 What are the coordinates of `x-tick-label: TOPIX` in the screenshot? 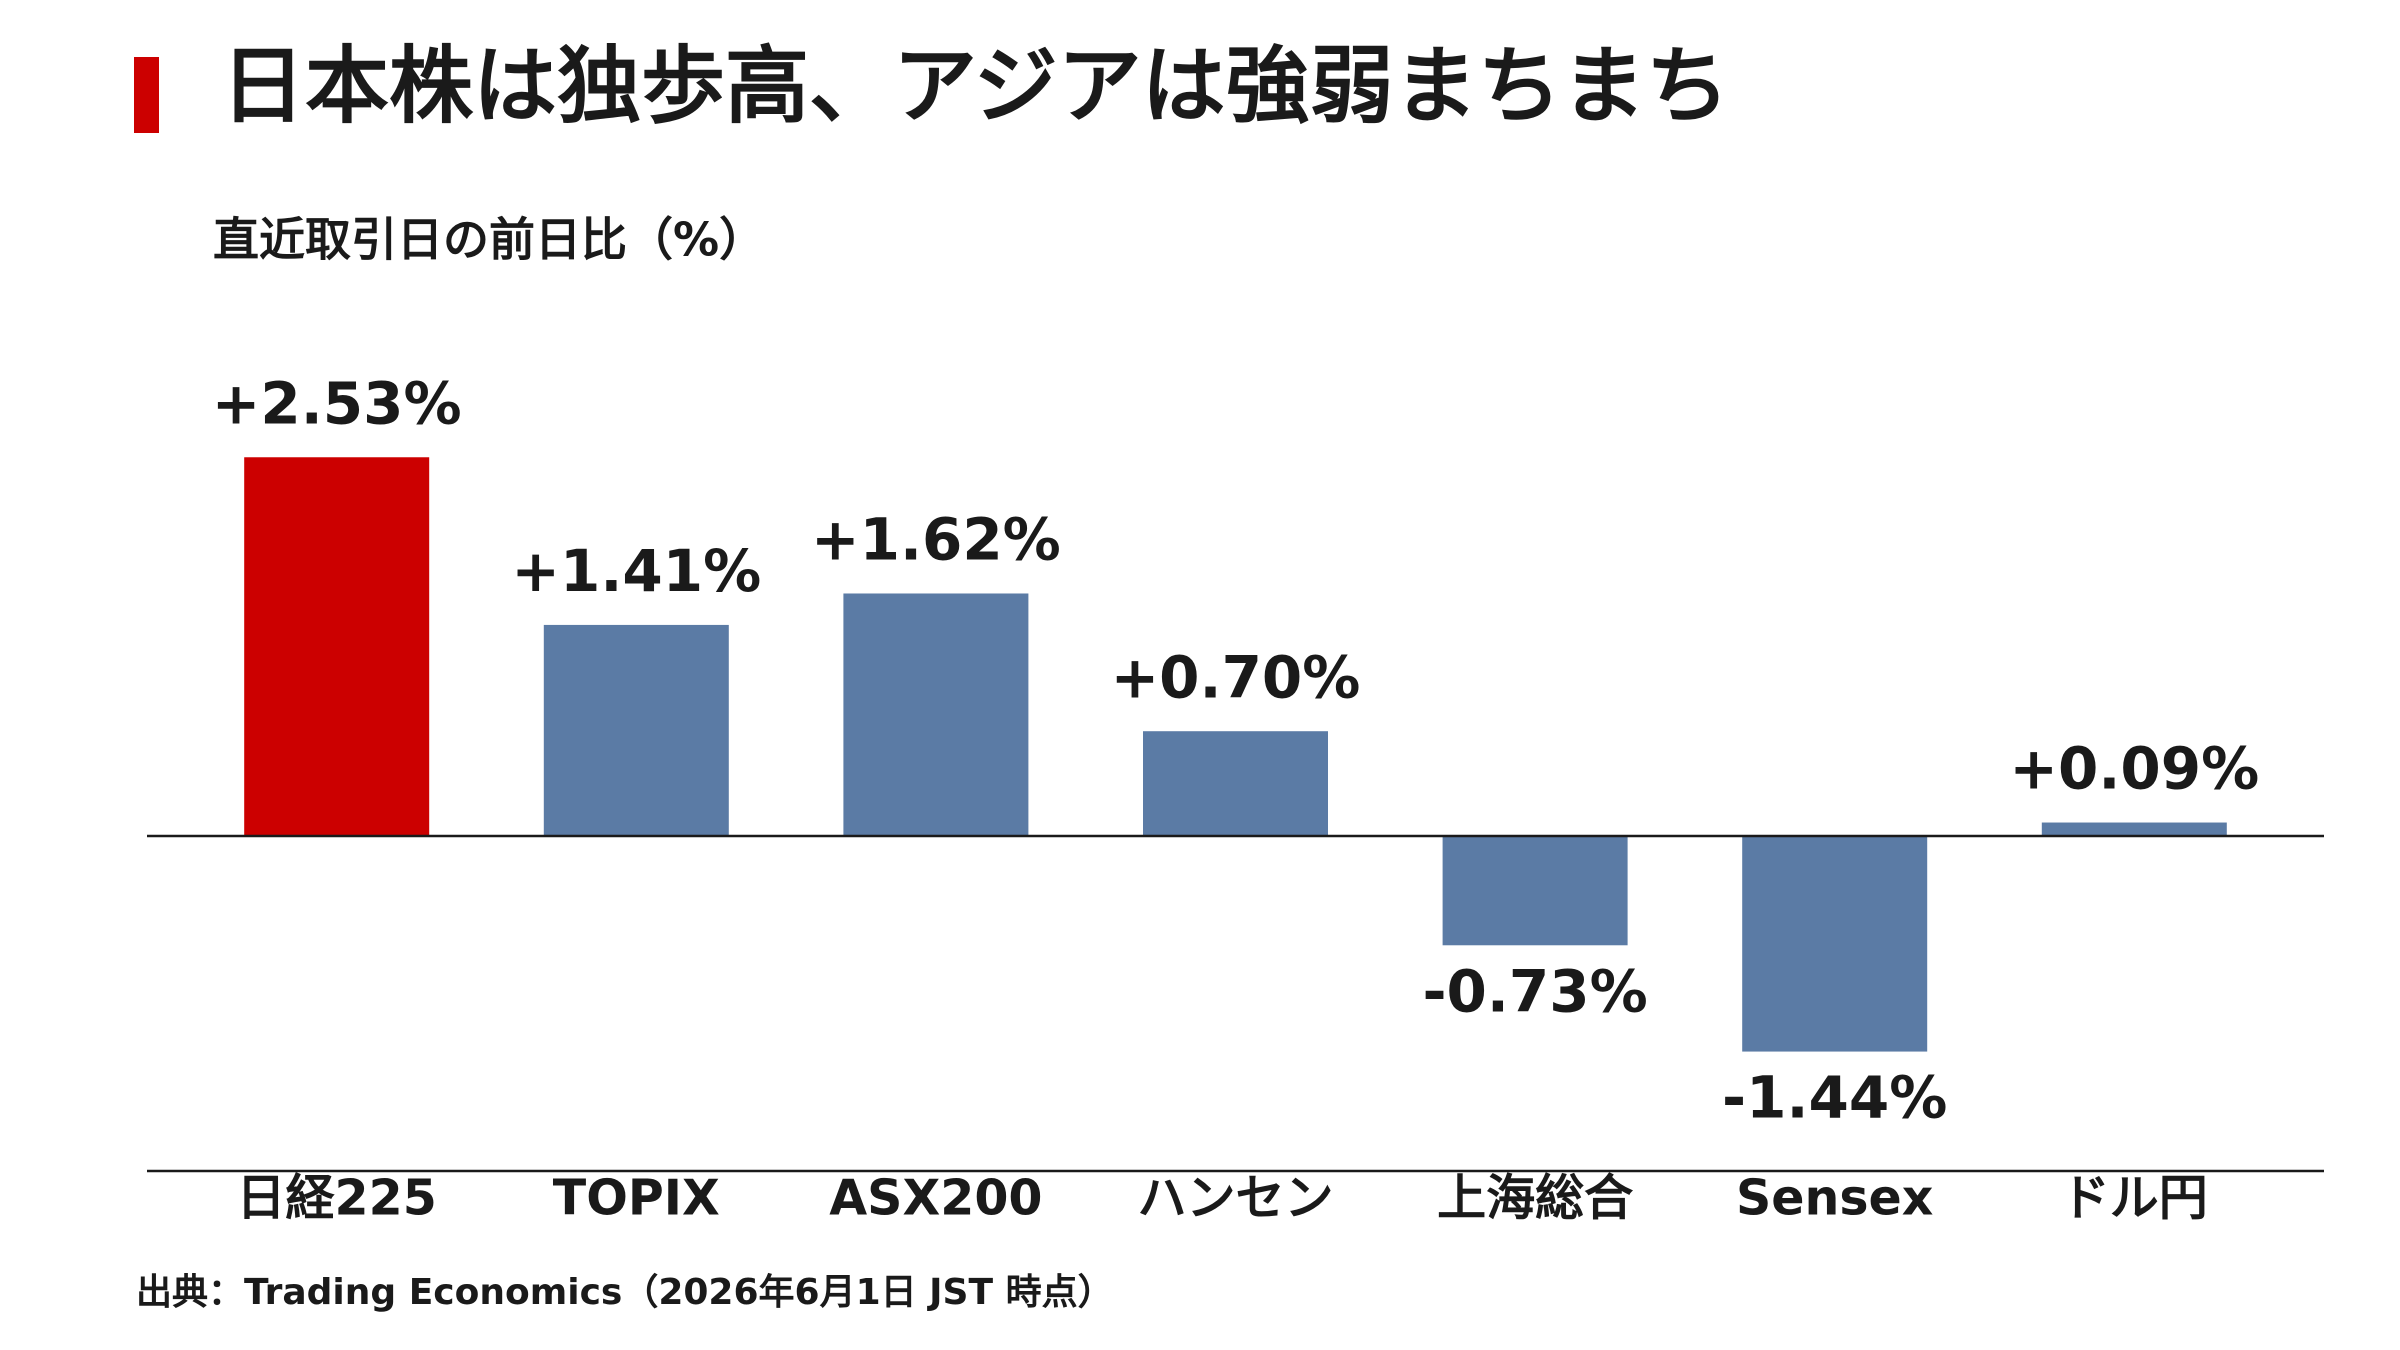 It's located at (636, 1198).